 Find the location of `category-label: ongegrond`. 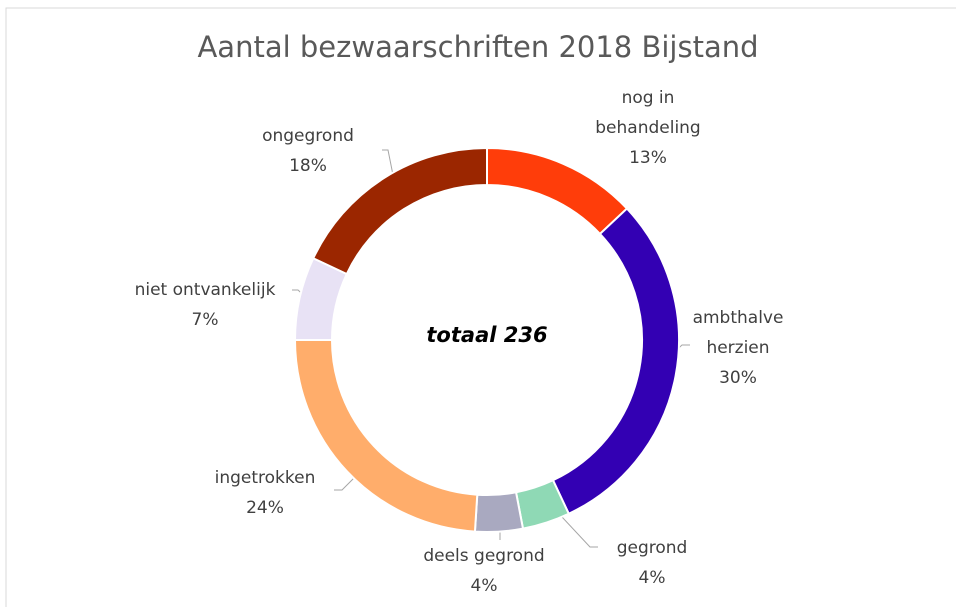

category-label: ongegrond is located at coordinates (308, 136).